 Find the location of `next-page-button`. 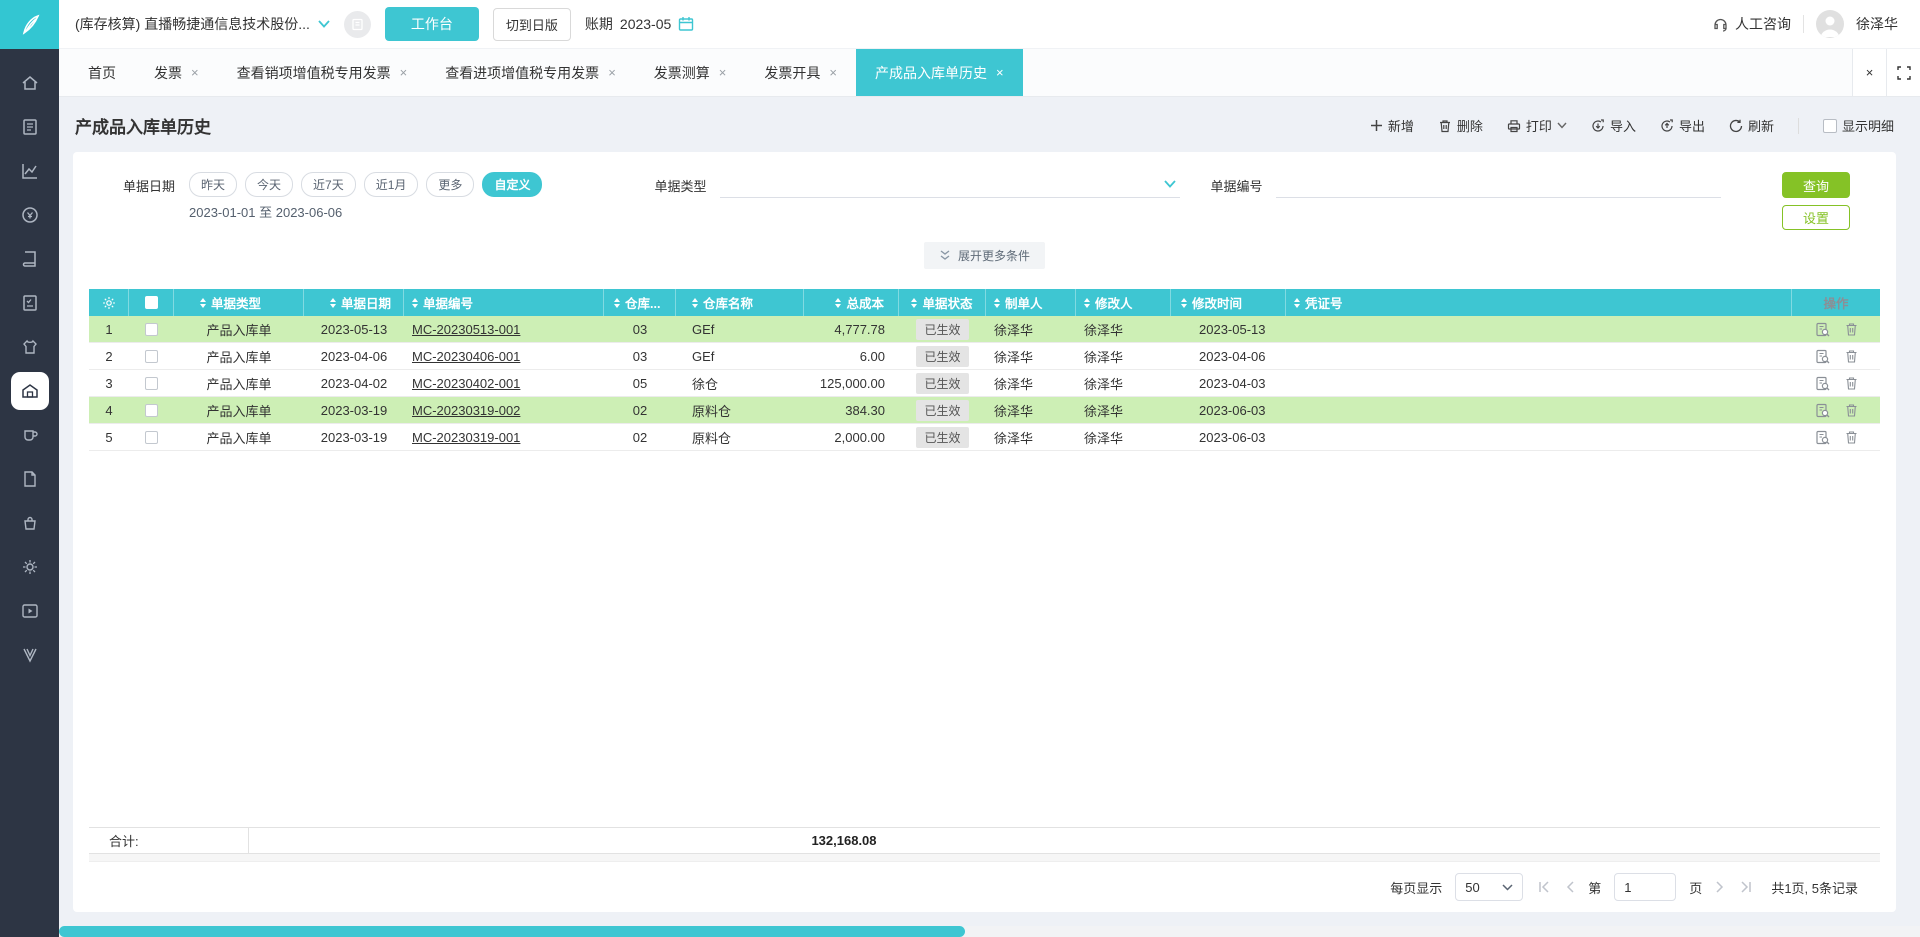

next-page-button is located at coordinates (1720, 887).